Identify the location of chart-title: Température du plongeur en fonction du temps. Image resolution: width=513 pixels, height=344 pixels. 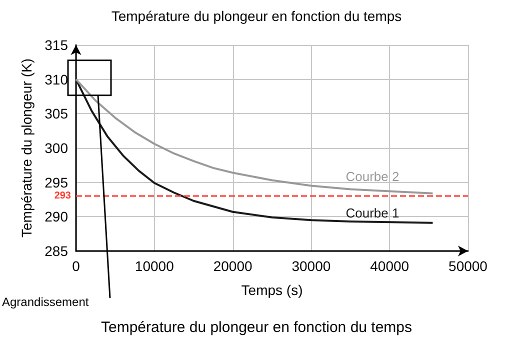
(256, 16).